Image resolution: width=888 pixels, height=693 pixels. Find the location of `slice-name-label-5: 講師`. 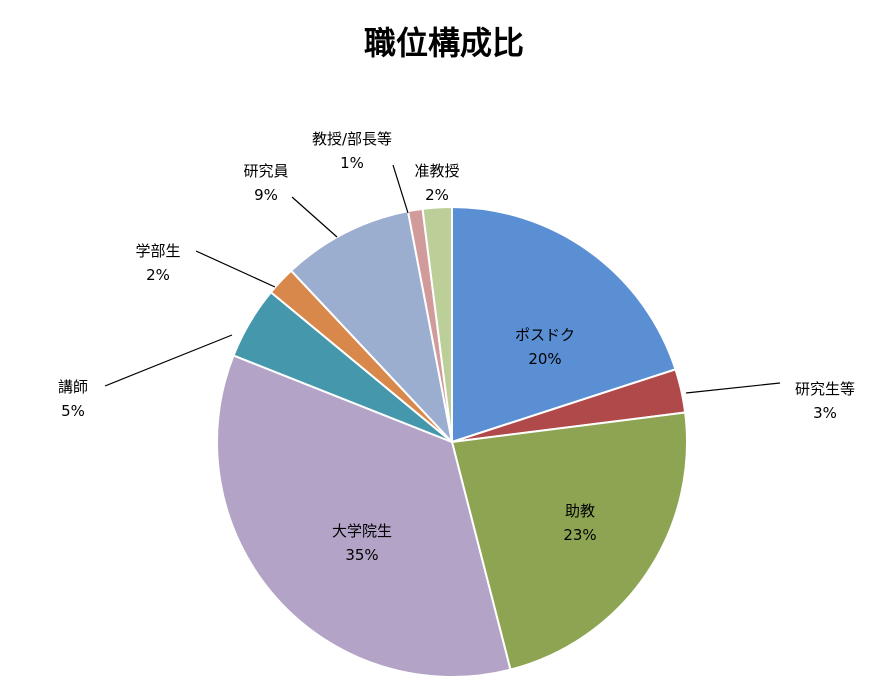

slice-name-label-5: 講師 is located at coordinates (73, 387).